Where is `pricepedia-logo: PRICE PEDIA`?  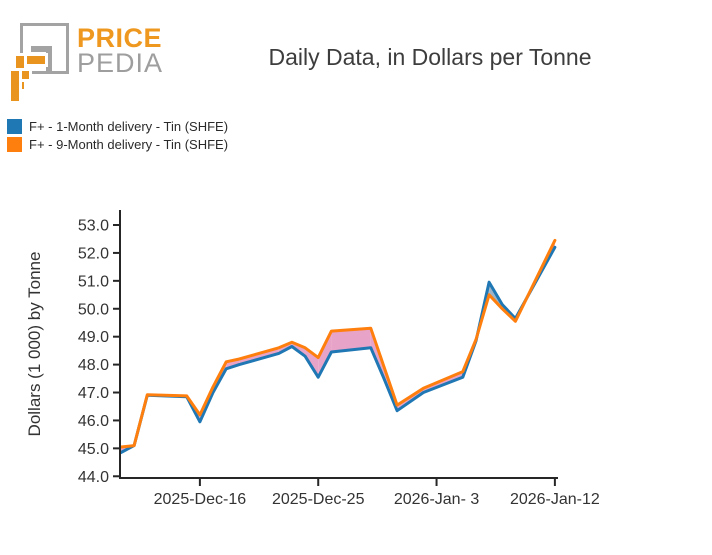
pricepedia-logo: PRICE PEDIA is located at coordinates (123, 56).